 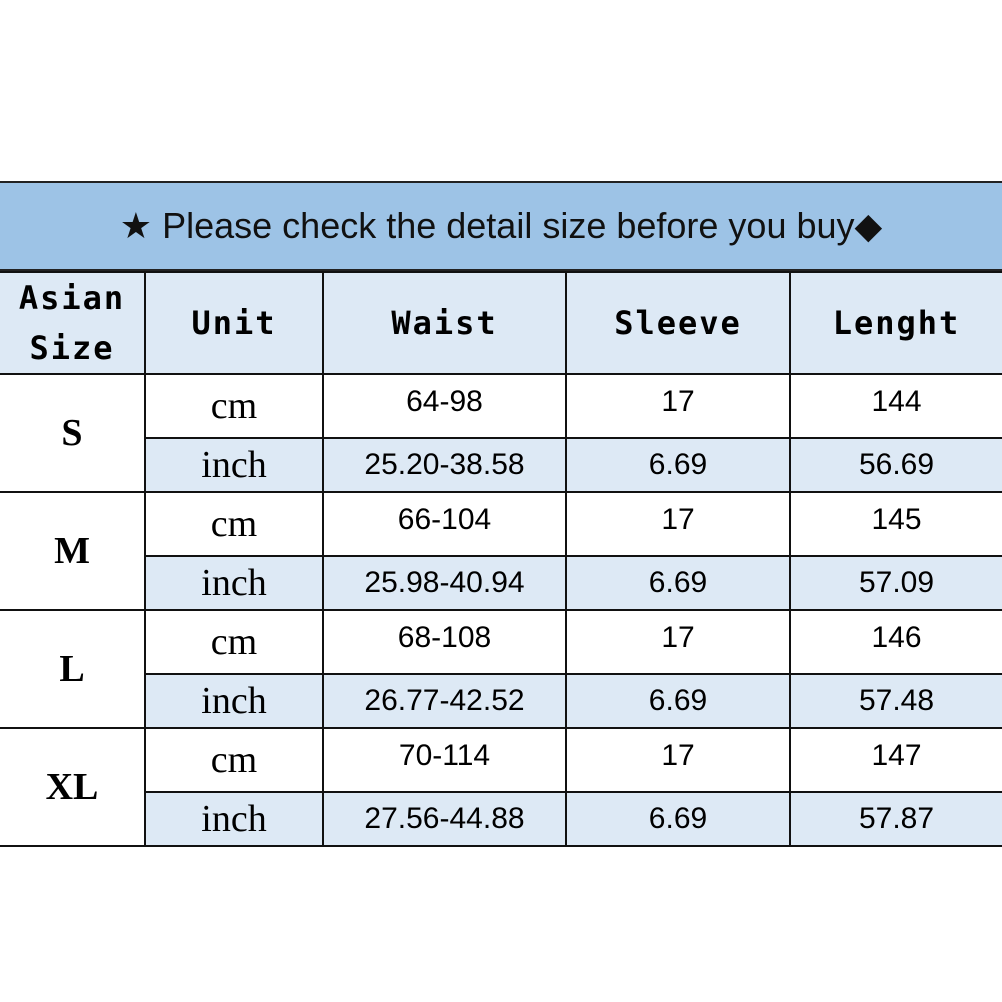 I want to click on length-cell: 147, so click(x=895, y=760).